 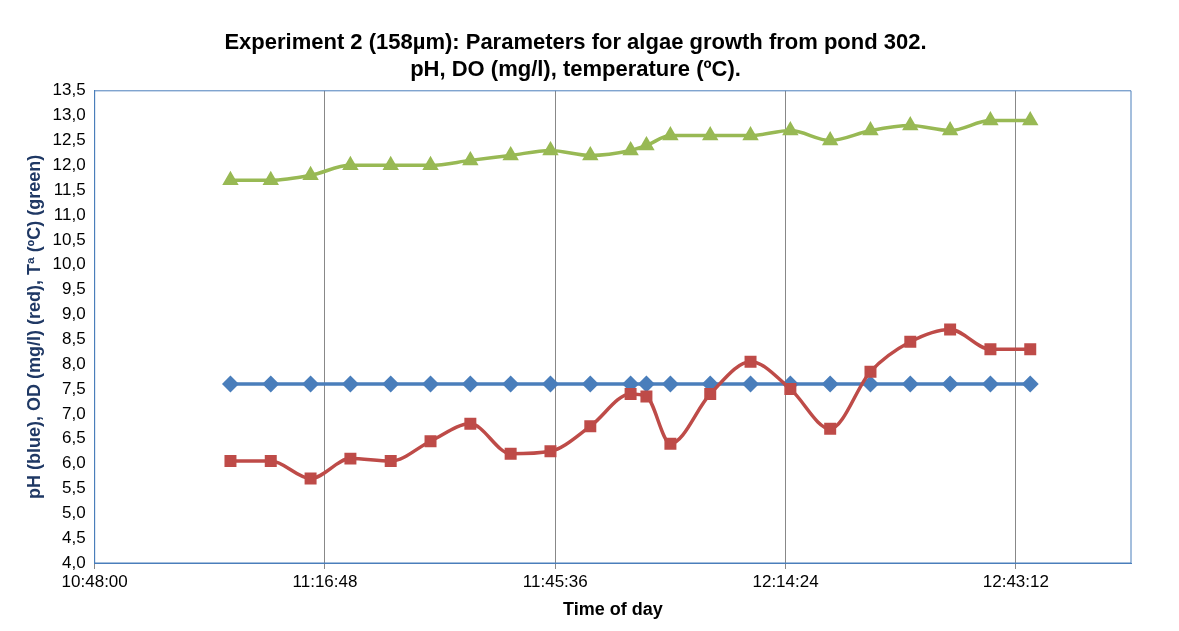 What do you see at coordinates (74, 363) in the screenshot?
I see `y-tick-label: 8,0` at bounding box center [74, 363].